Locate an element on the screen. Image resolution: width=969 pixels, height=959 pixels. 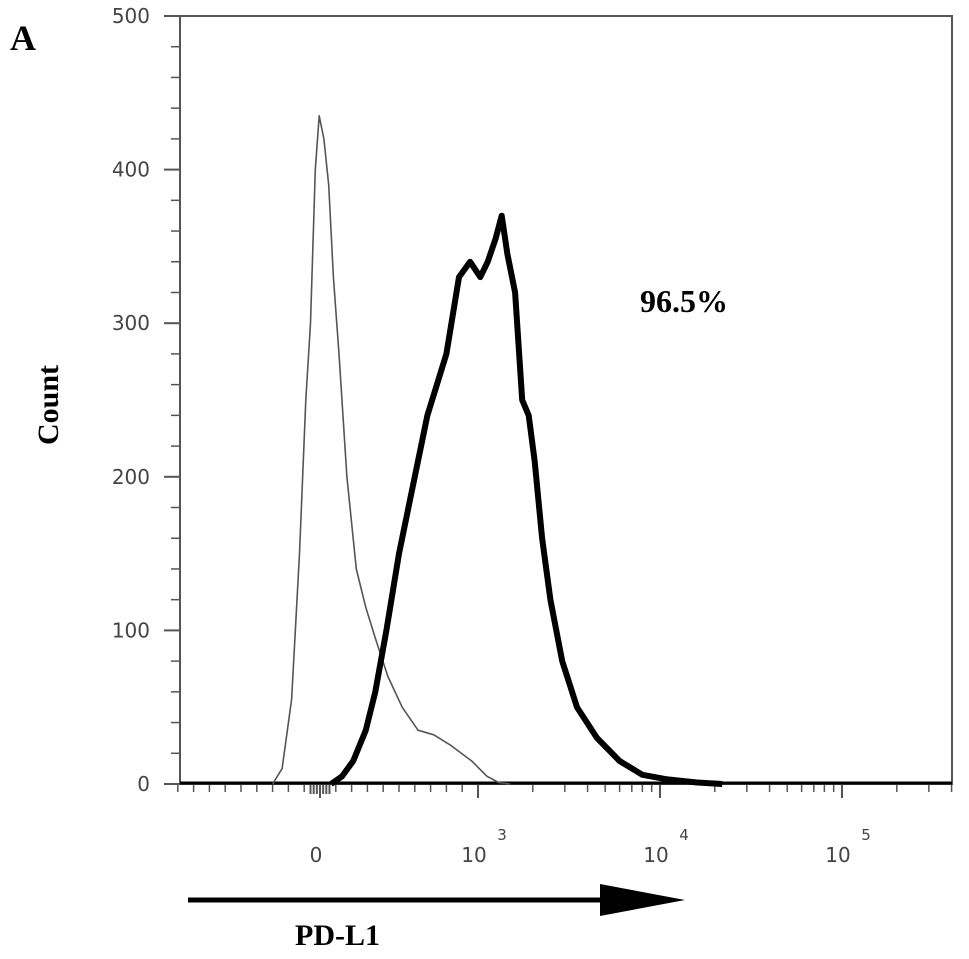
percent-annotation: 96.5% is located at coordinates (684, 301).